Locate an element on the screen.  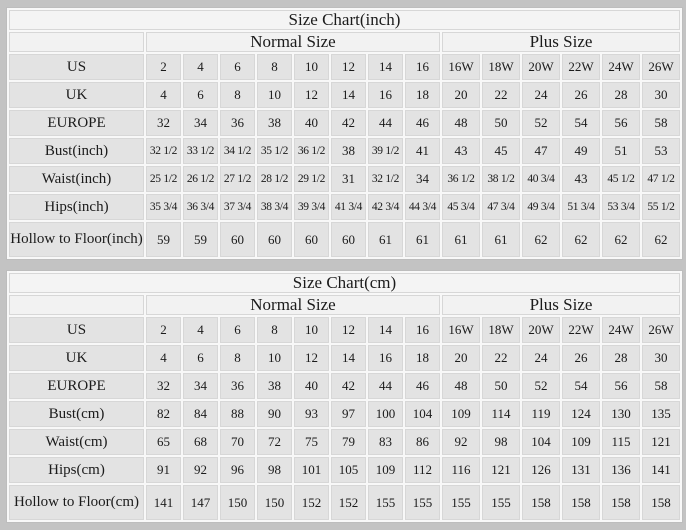
size-cell: 46 is located at coordinates (422, 123).